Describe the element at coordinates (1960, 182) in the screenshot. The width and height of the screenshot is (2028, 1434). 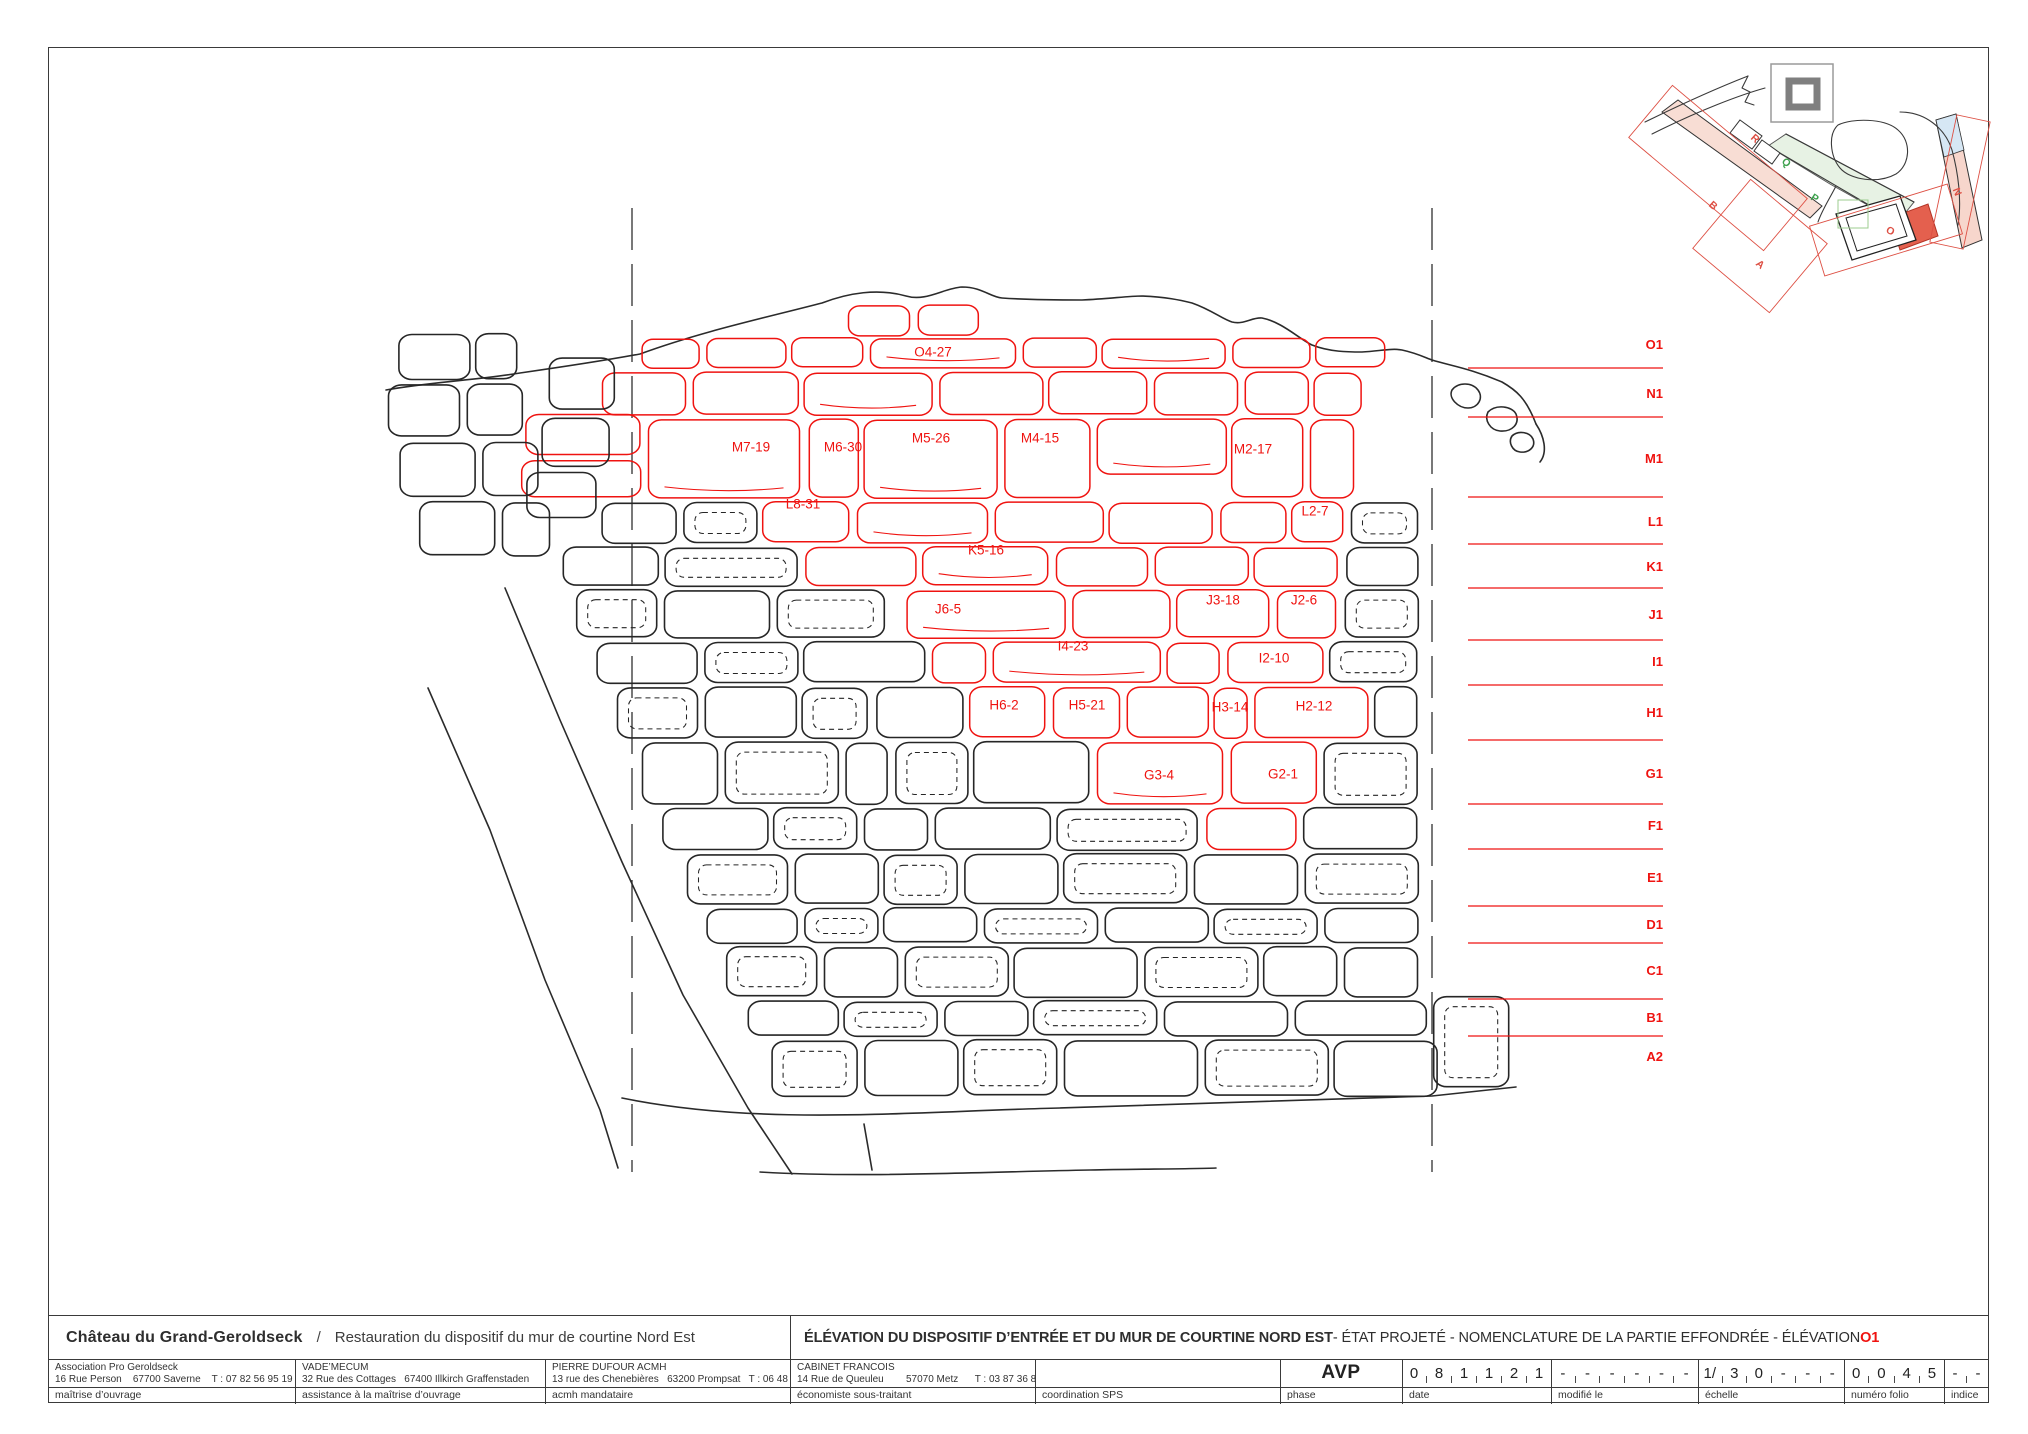
I see `zone-rect-N` at that location.